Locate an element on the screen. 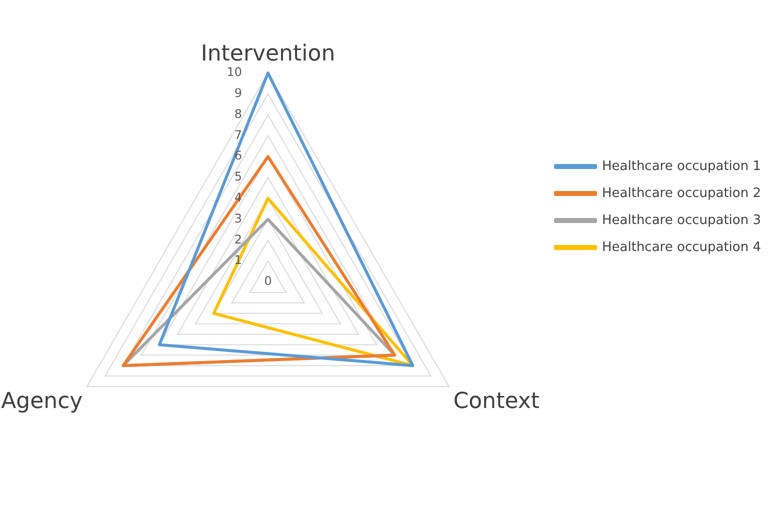  spoke-label: Intervention is located at coordinates (268, 54).